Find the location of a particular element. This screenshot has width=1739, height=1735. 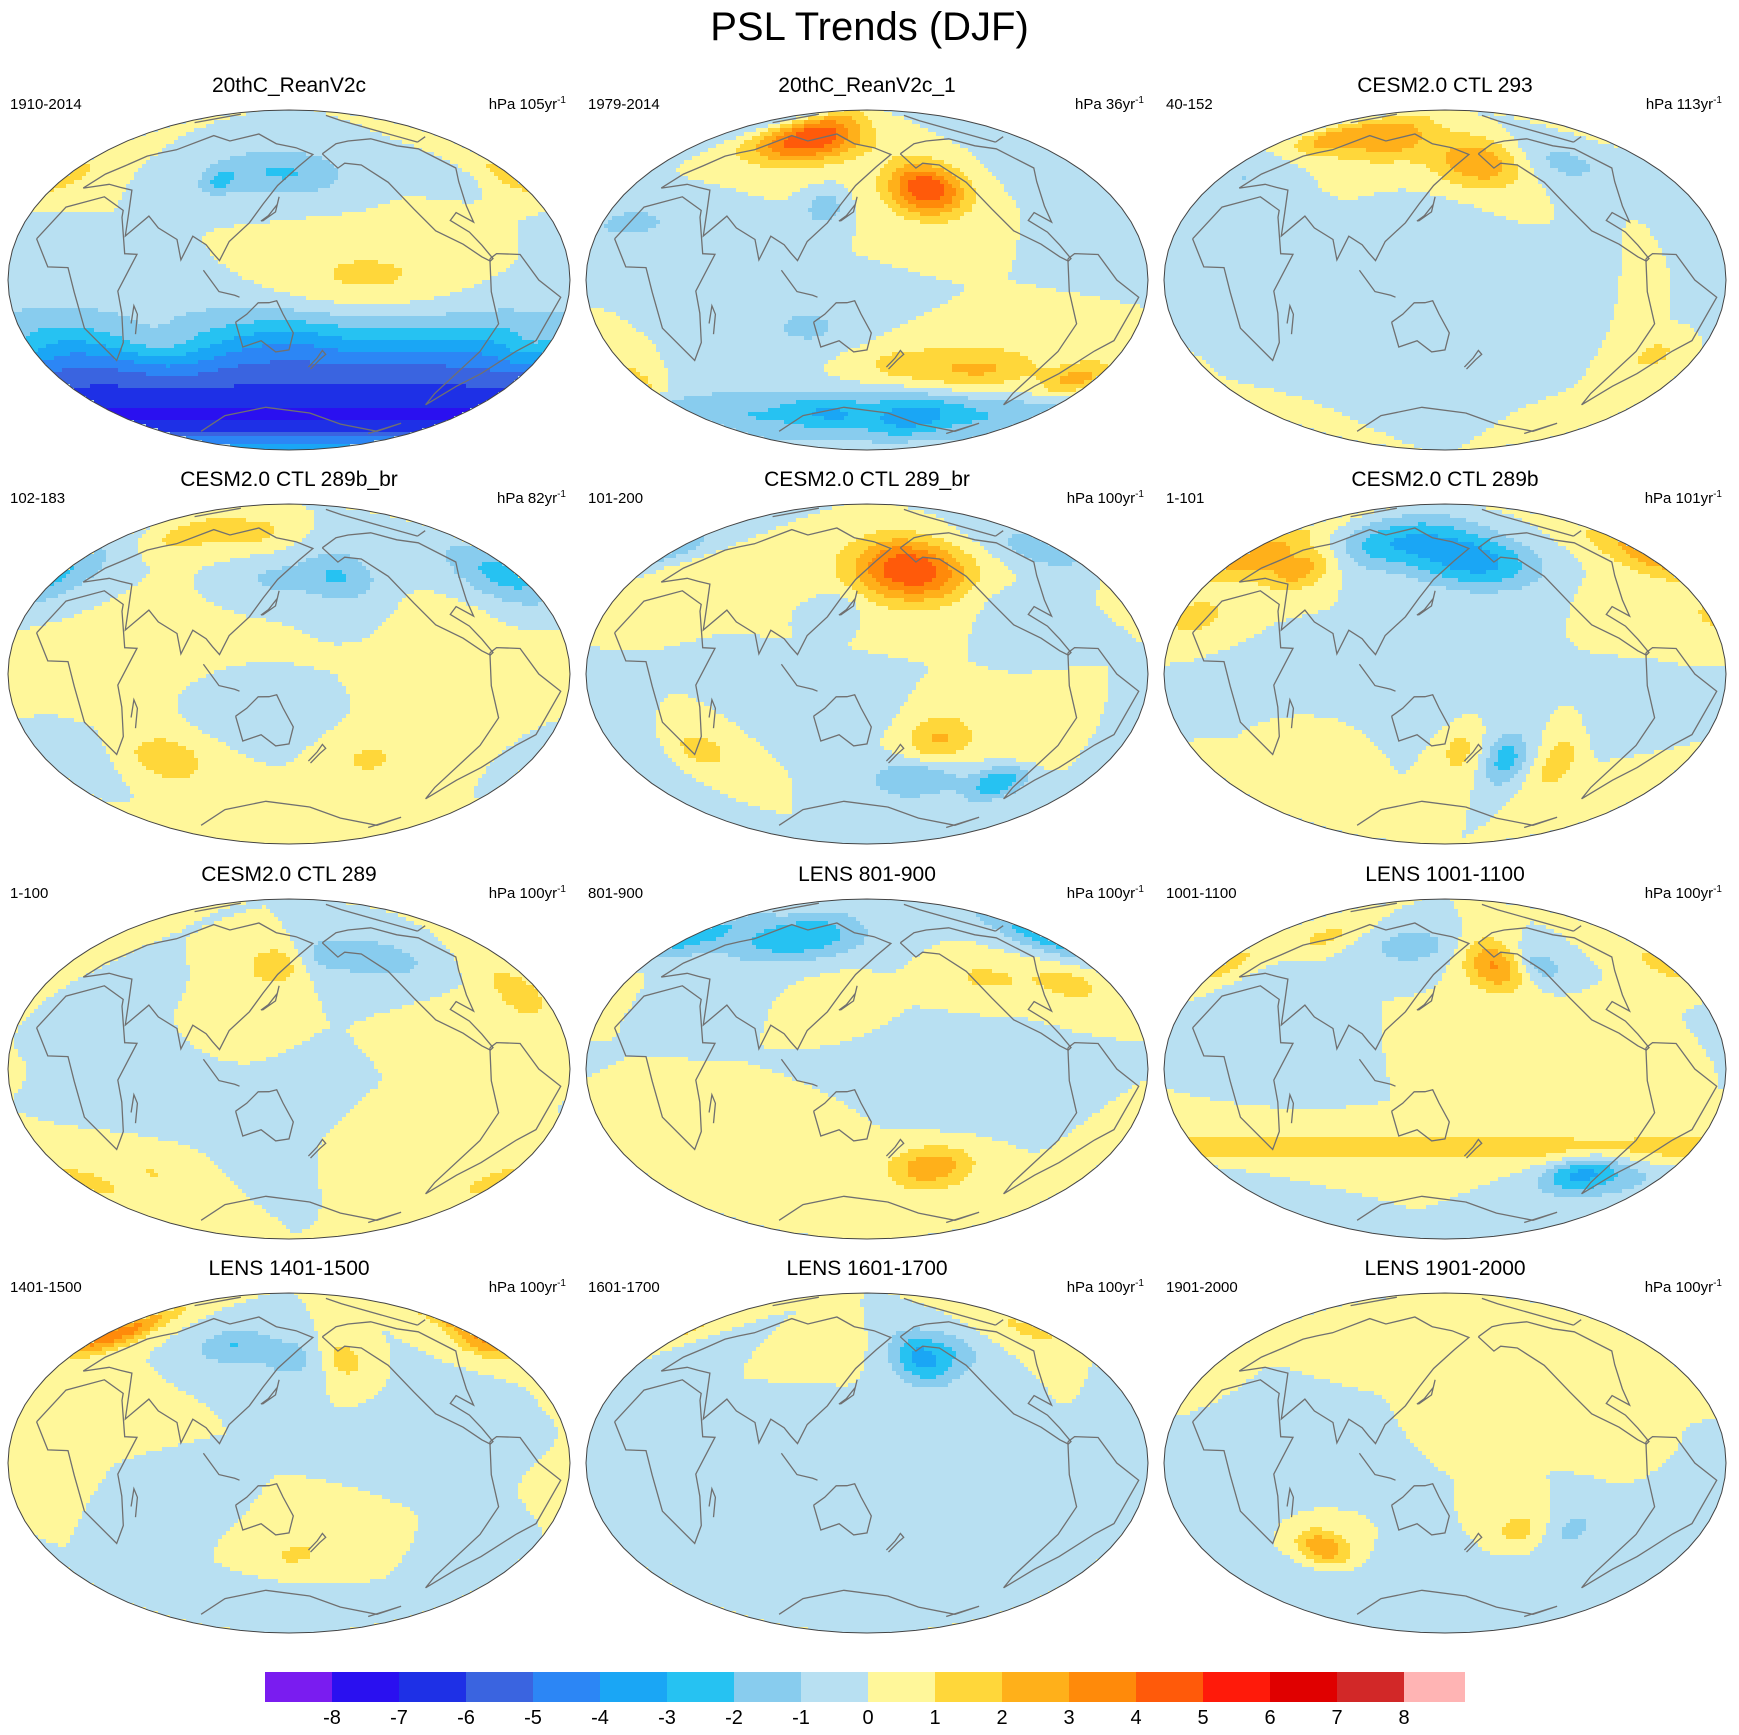

panel-period: 101-200 is located at coordinates (616, 498).